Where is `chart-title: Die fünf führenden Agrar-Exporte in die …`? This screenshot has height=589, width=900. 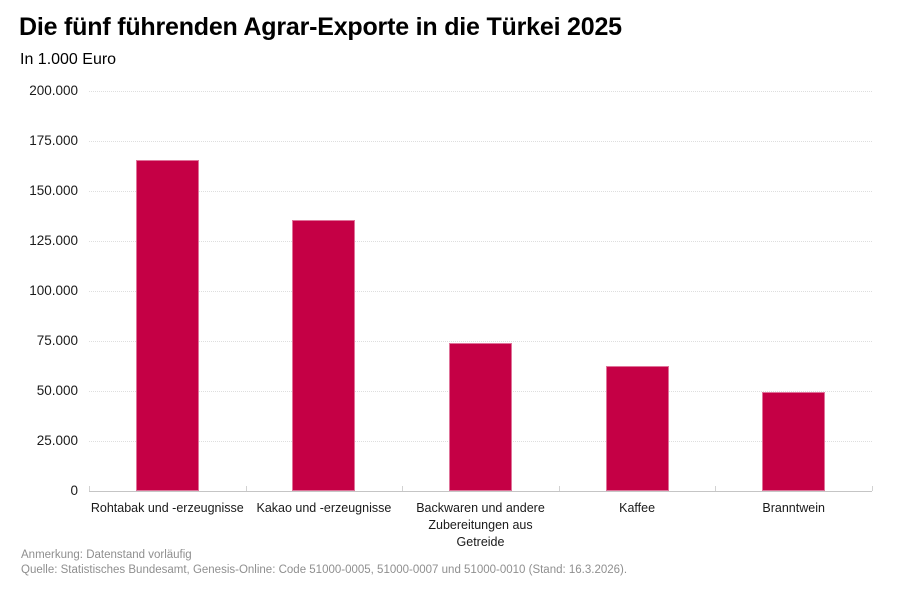
chart-title: Die fünf führenden Agrar-Exporte in die … is located at coordinates (320, 27).